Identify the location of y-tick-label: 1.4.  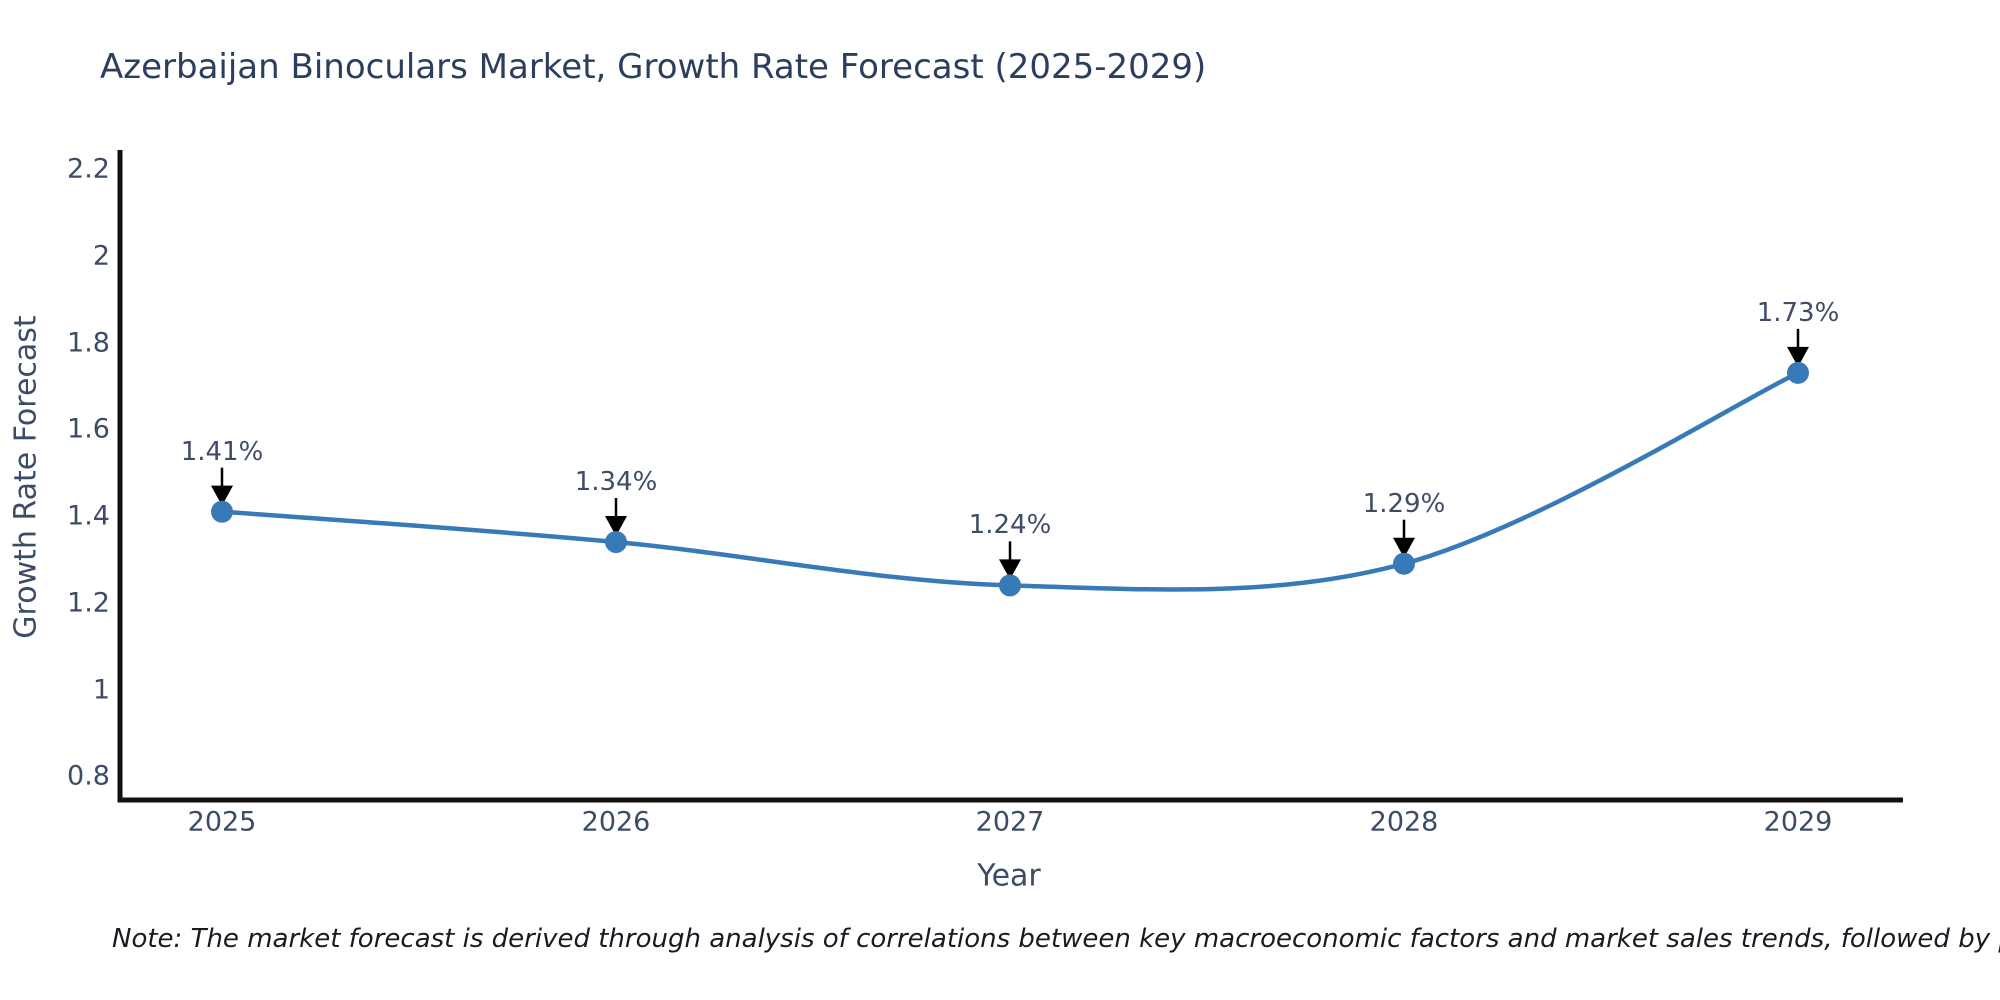
(88, 516).